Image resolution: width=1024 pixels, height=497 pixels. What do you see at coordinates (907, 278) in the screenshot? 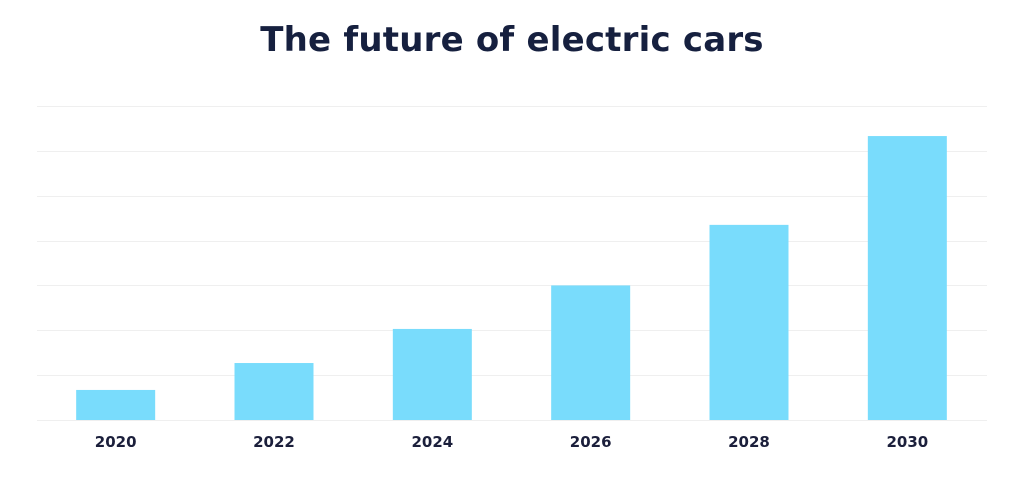
I see `bar-2030` at bounding box center [907, 278].